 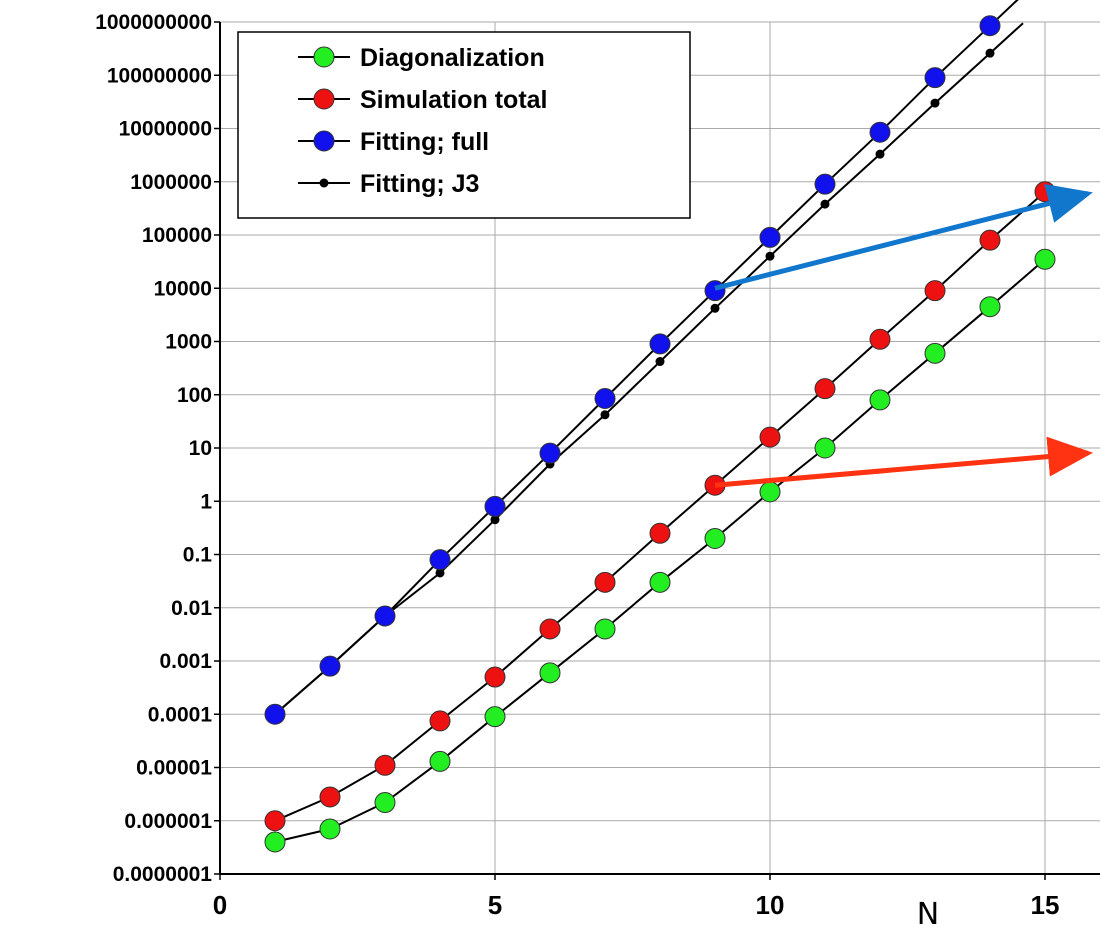 What do you see at coordinates (206, 501) in the screenshot?
I see `y-tick-label: 1` at bounding box center [206, 501].